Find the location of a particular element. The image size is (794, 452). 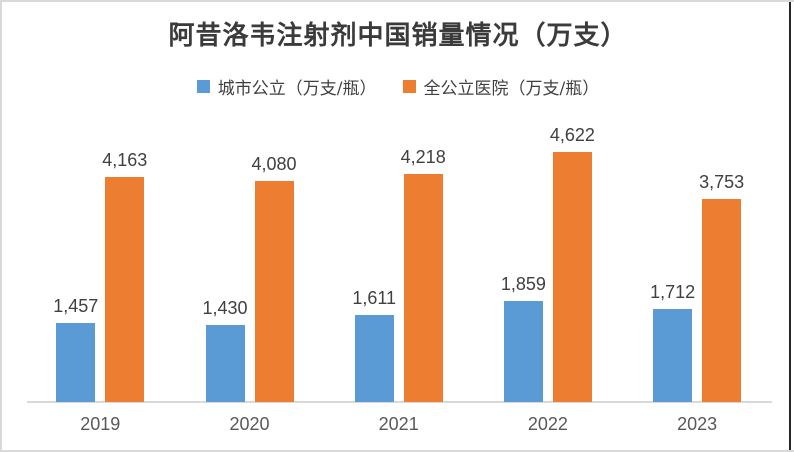

legend-item-1: 全公立医院（万支/瓶） is located at coordinates (501, 86).